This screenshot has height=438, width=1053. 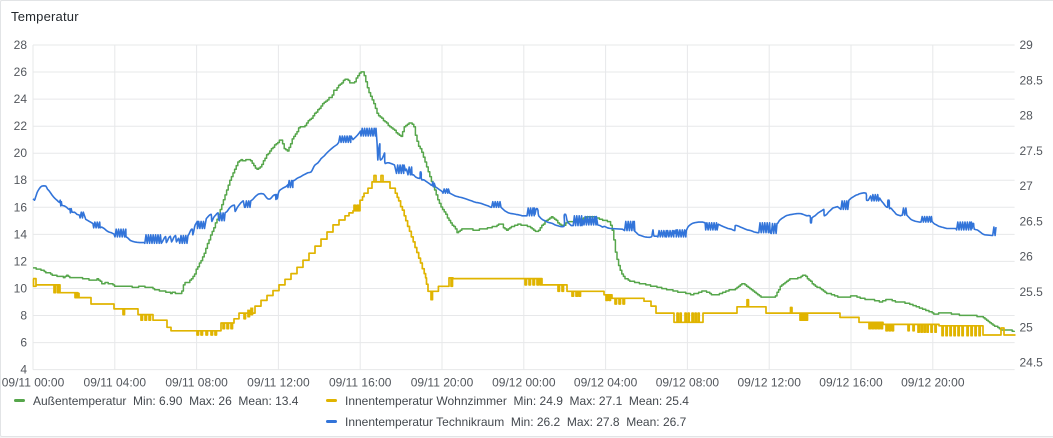 I want to click on svg-text: 10, so click(x=21, y=289).